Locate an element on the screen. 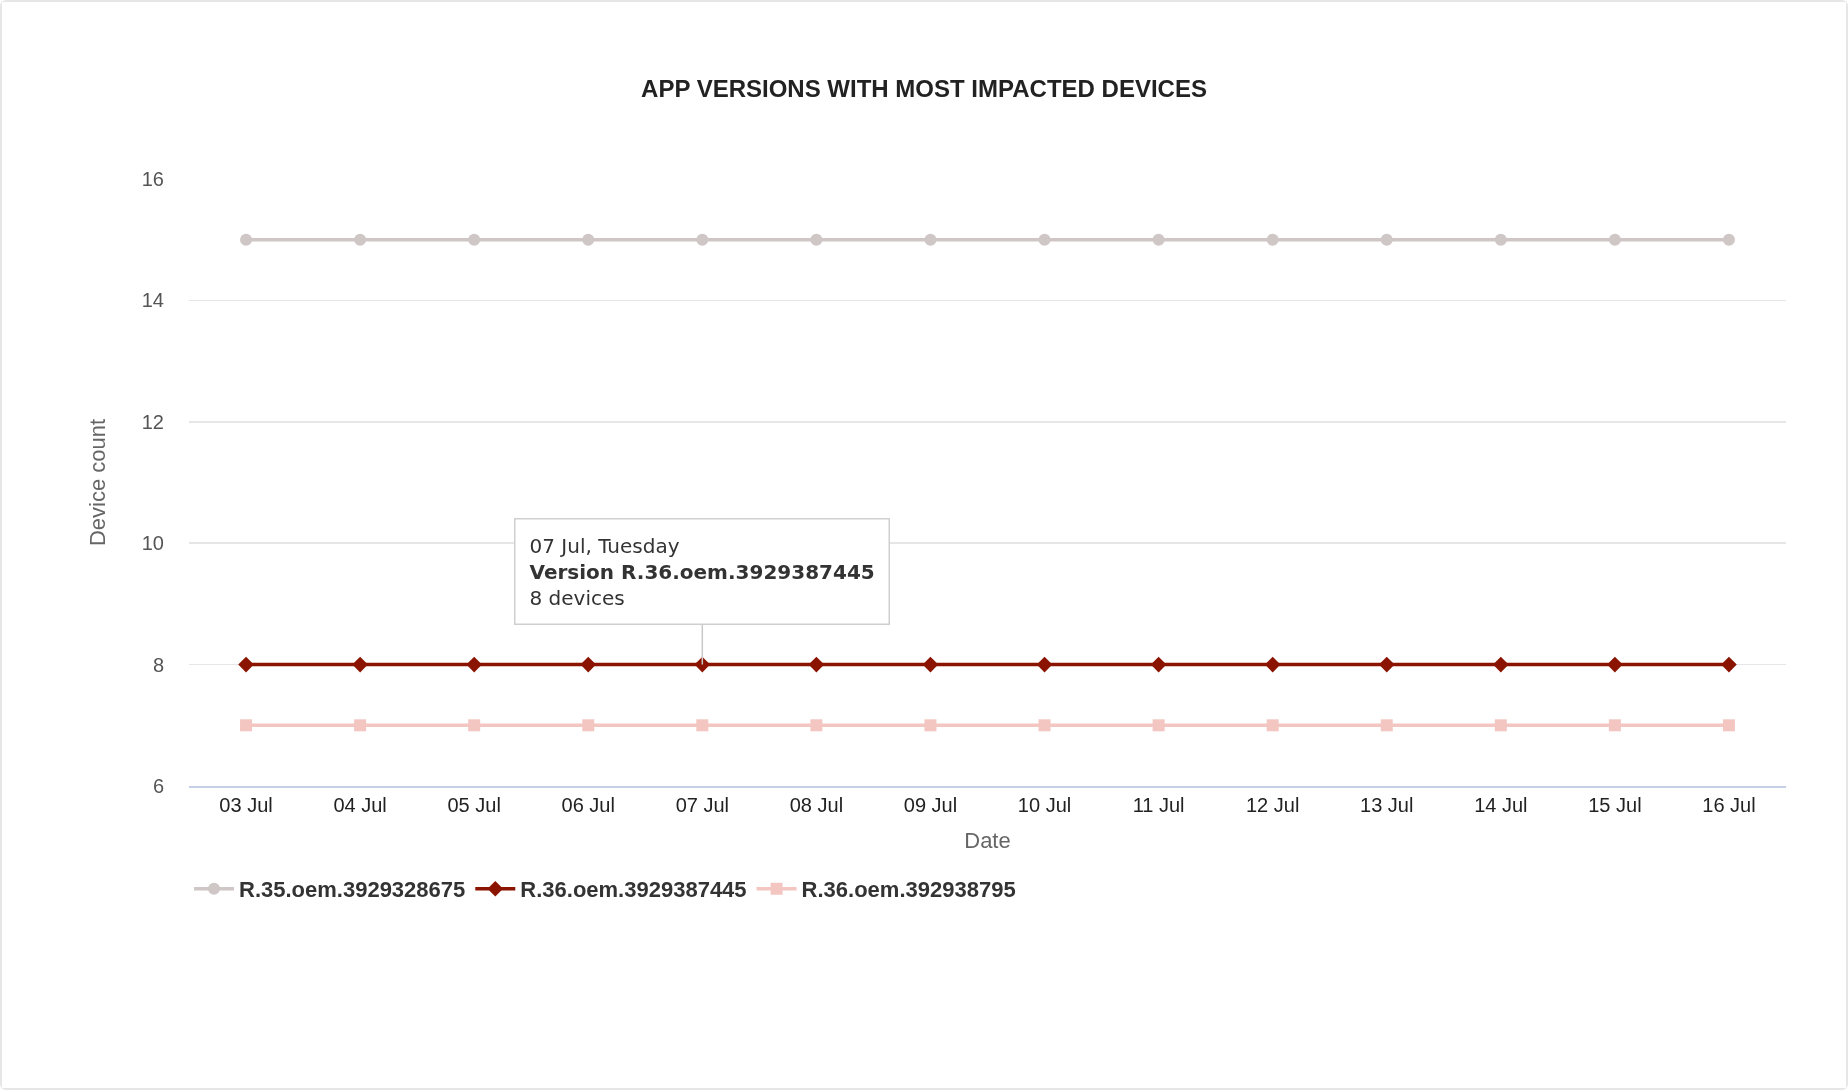 The width and height of the screenshot is (1848, 1092). x-tick-label: 05 Jul is located at coordinates (474, 804).